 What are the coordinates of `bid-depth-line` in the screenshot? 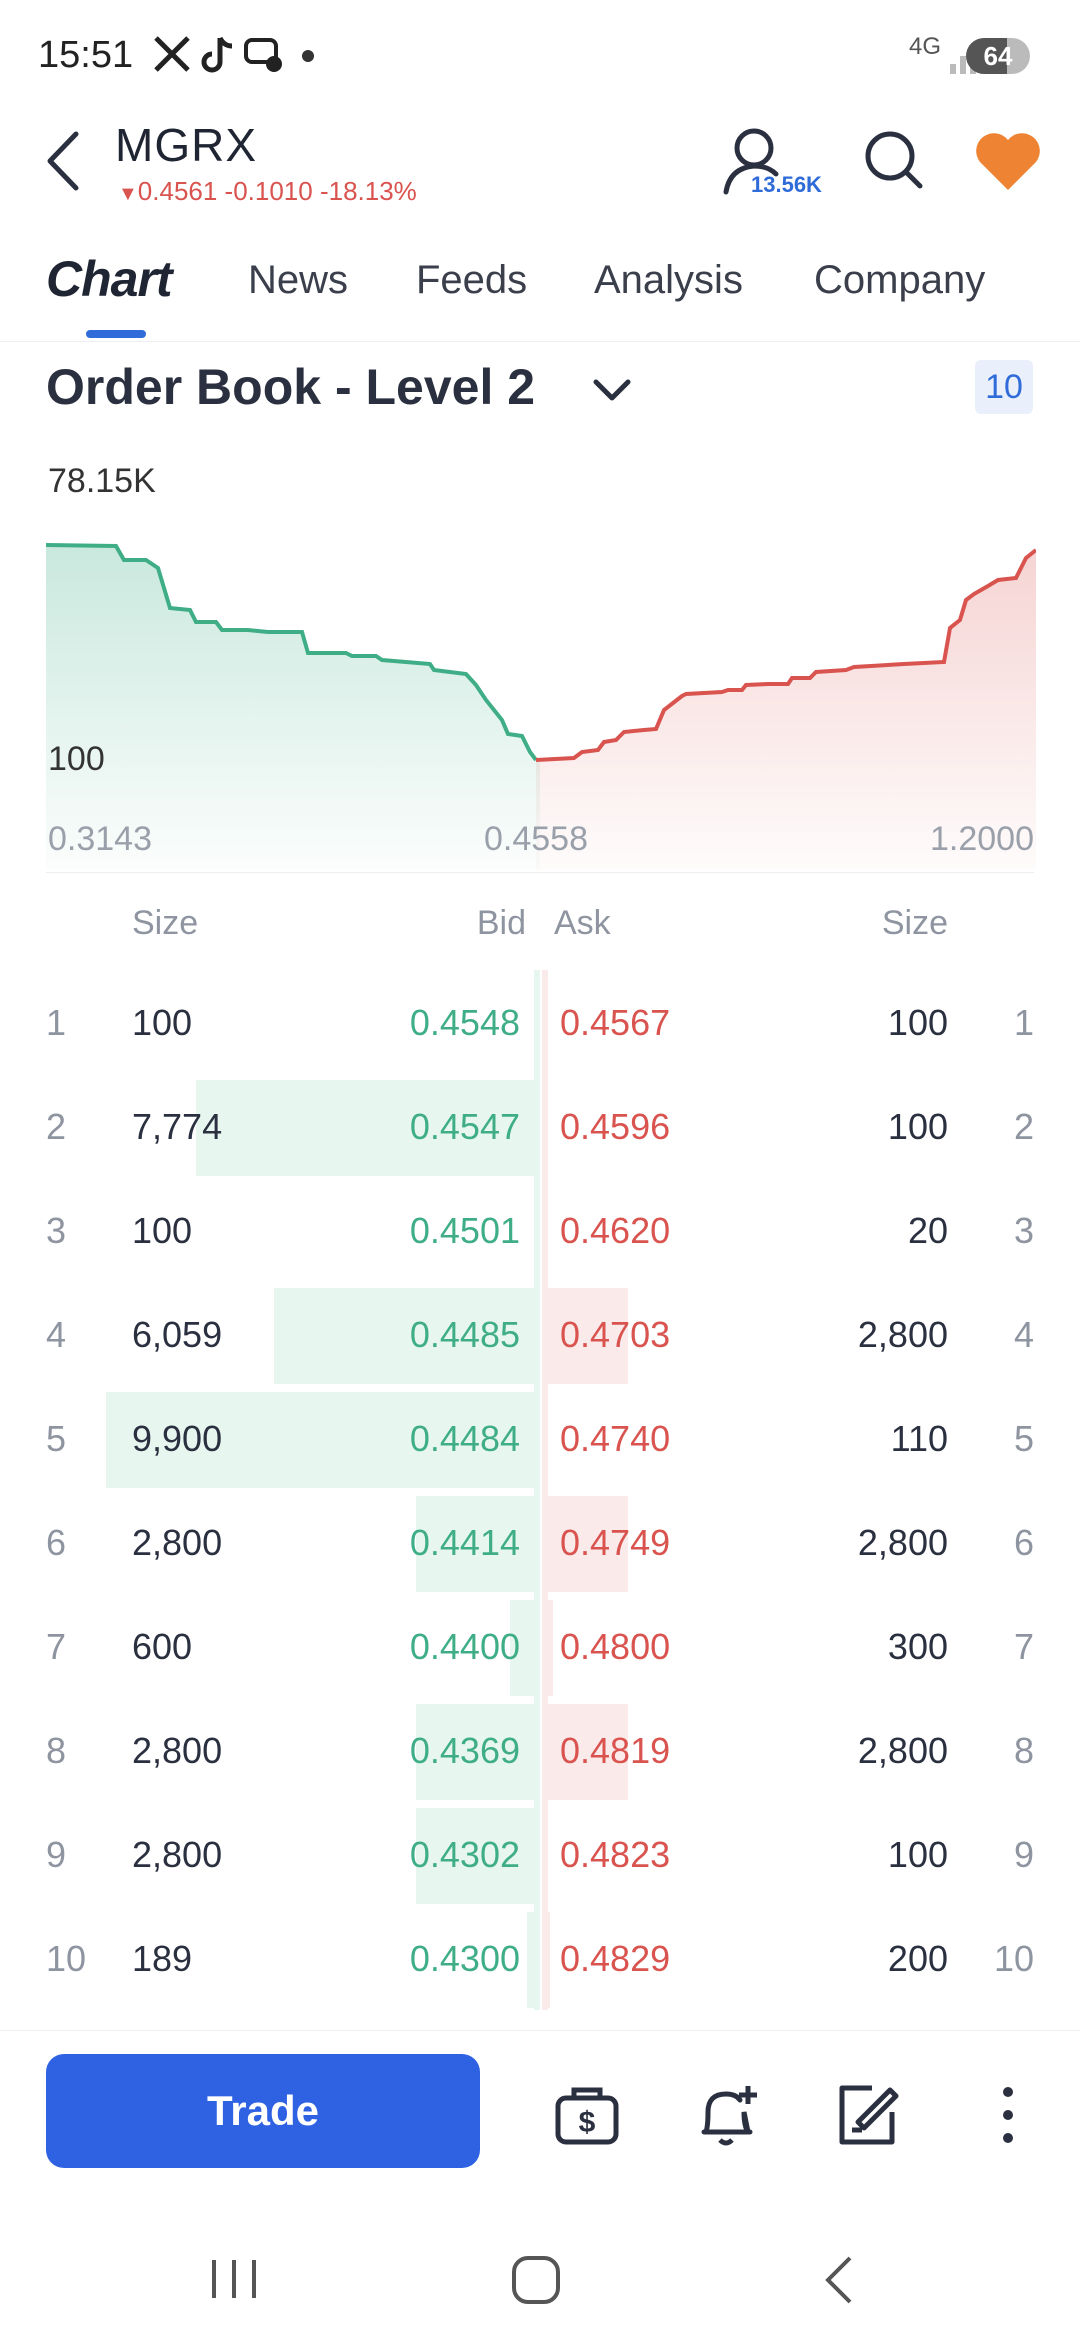 It's located at (292, 652).